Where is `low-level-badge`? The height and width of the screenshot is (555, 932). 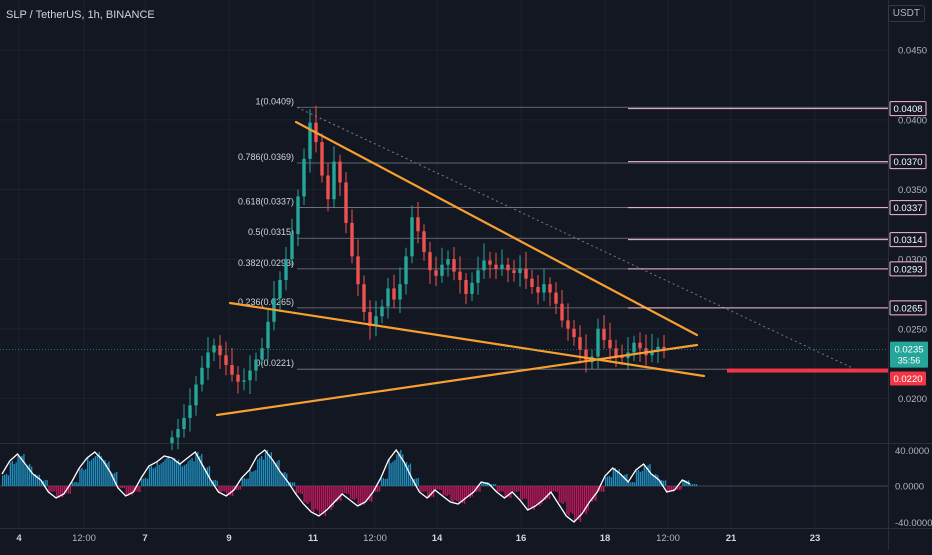
low-level-badge is located at coordinates (908, 378).